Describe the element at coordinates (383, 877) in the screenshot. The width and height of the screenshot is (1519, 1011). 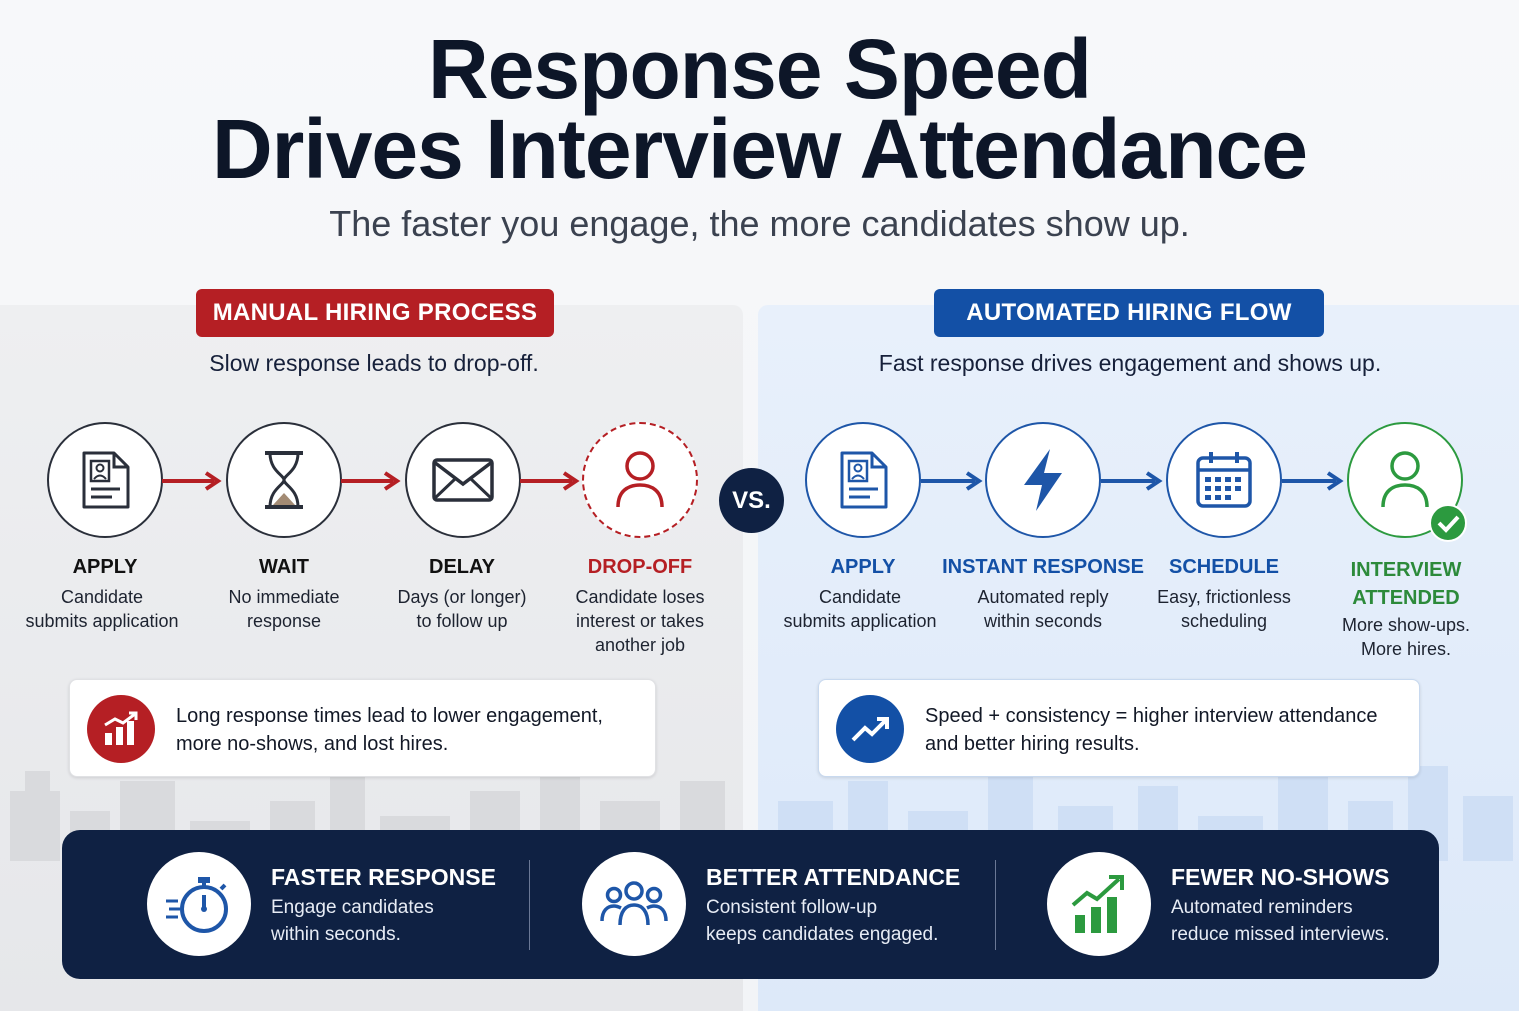
I see `feature-title: FASTER RESPONSE` at that location.